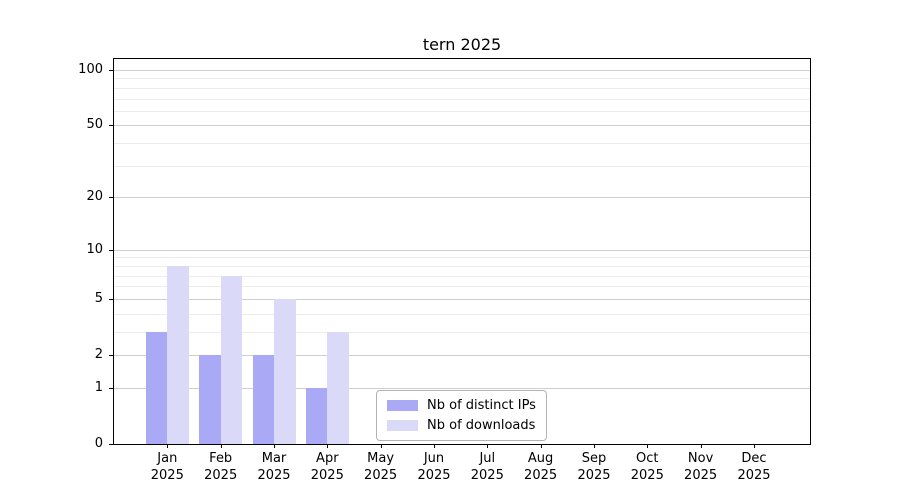 This screenshot has height=500, width=900. Describe the element at coordinates (168, 446) in the screenshot. I see `x-tick-jan` at that location.